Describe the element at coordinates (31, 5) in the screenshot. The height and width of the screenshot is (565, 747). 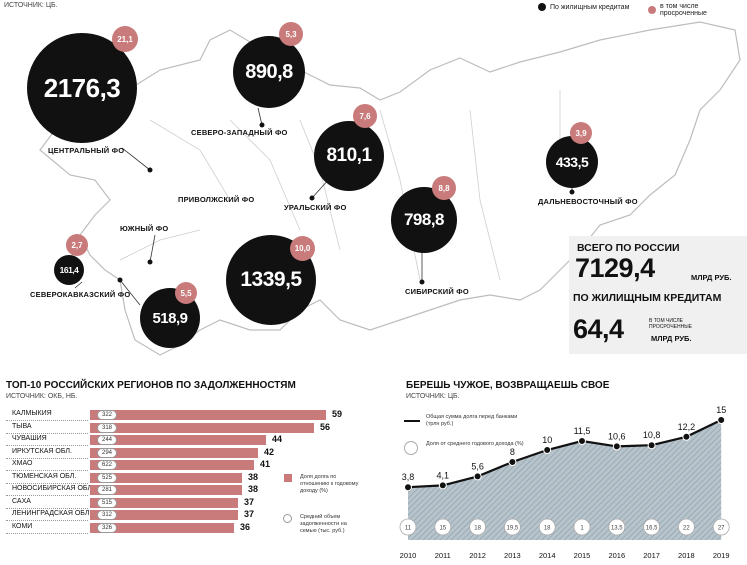
I see `top-source: ИСТОЧНИК: ЦБ.` at that location.